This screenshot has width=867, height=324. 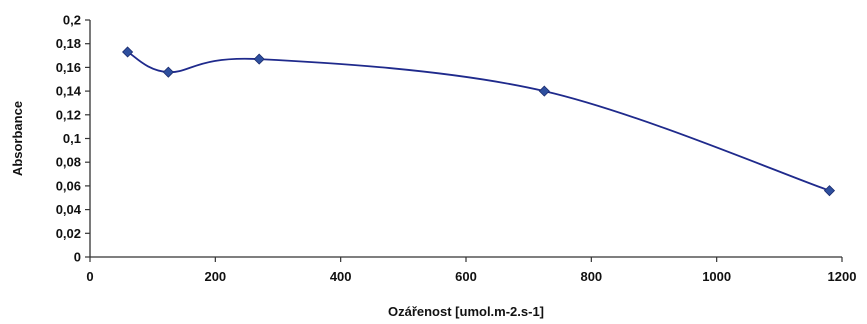 I want to click on x-tick-label: 400, so click(x=341, y=276).